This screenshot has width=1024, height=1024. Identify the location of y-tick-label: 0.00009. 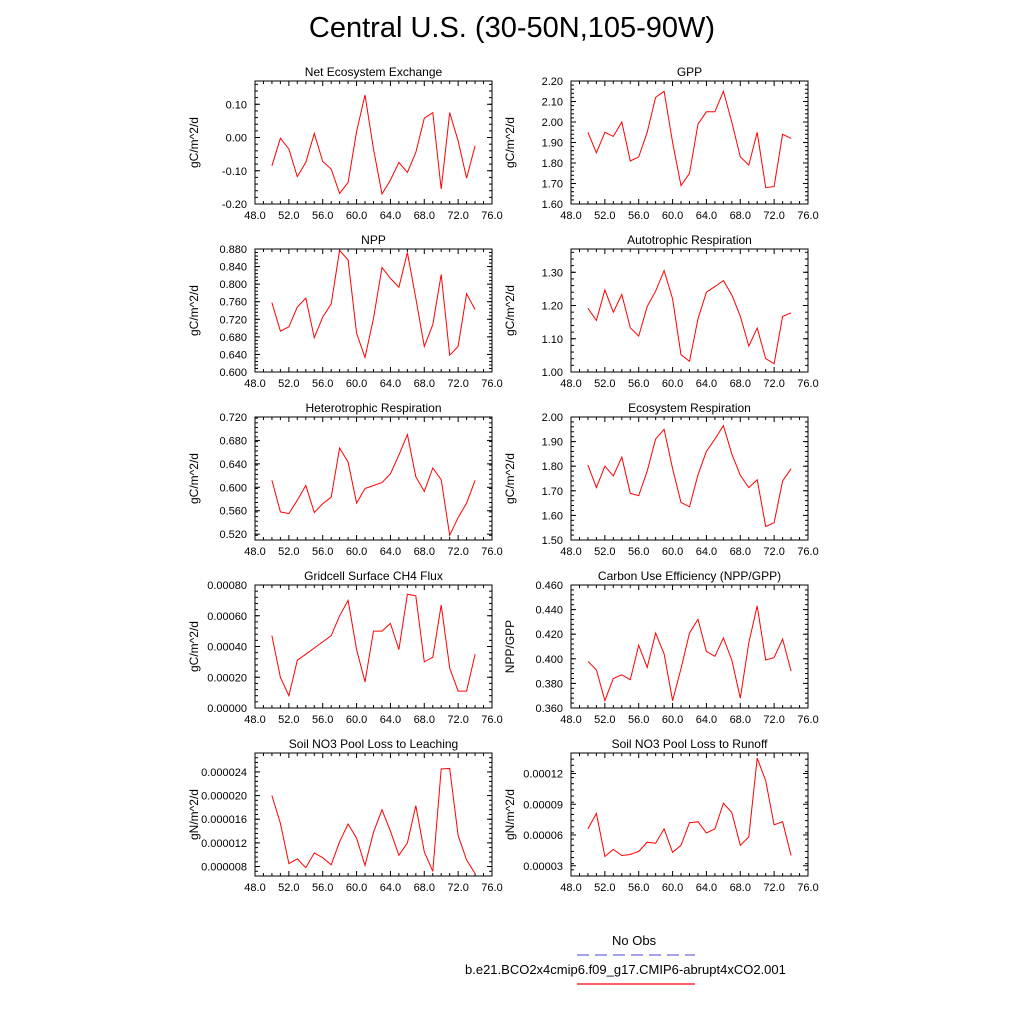
(543, 805).